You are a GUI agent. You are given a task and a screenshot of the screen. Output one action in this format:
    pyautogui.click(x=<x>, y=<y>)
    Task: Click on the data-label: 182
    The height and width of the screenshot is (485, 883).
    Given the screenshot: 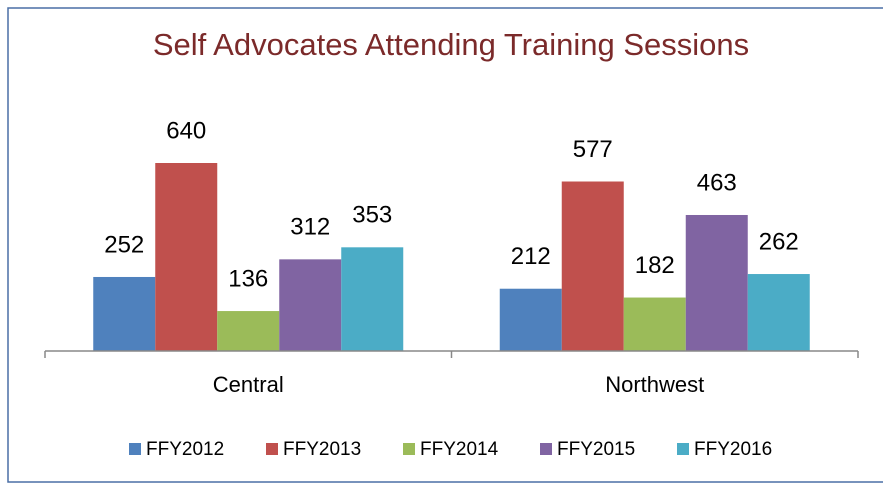 What is the action you would take?
    pyautogui.click(x=655, y=265)
    